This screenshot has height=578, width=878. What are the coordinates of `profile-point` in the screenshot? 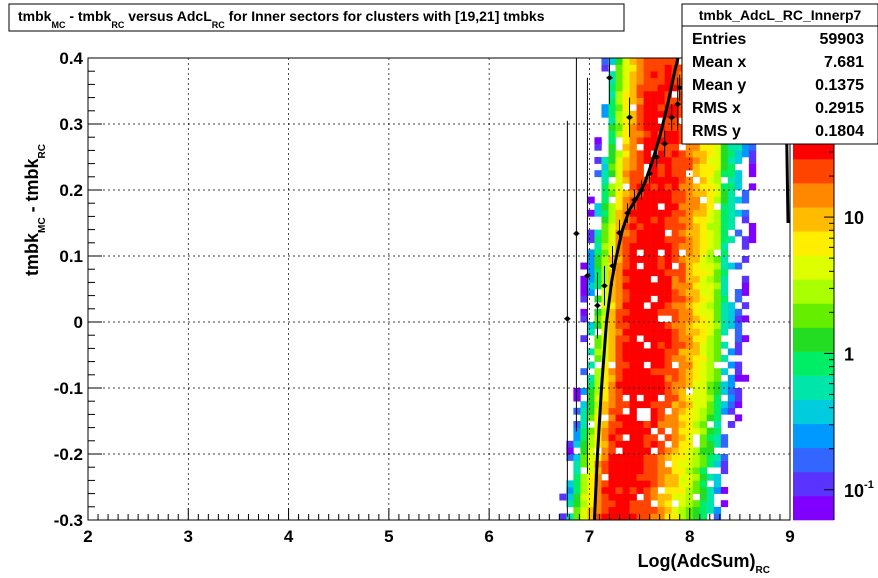 It's located at (671, 117).